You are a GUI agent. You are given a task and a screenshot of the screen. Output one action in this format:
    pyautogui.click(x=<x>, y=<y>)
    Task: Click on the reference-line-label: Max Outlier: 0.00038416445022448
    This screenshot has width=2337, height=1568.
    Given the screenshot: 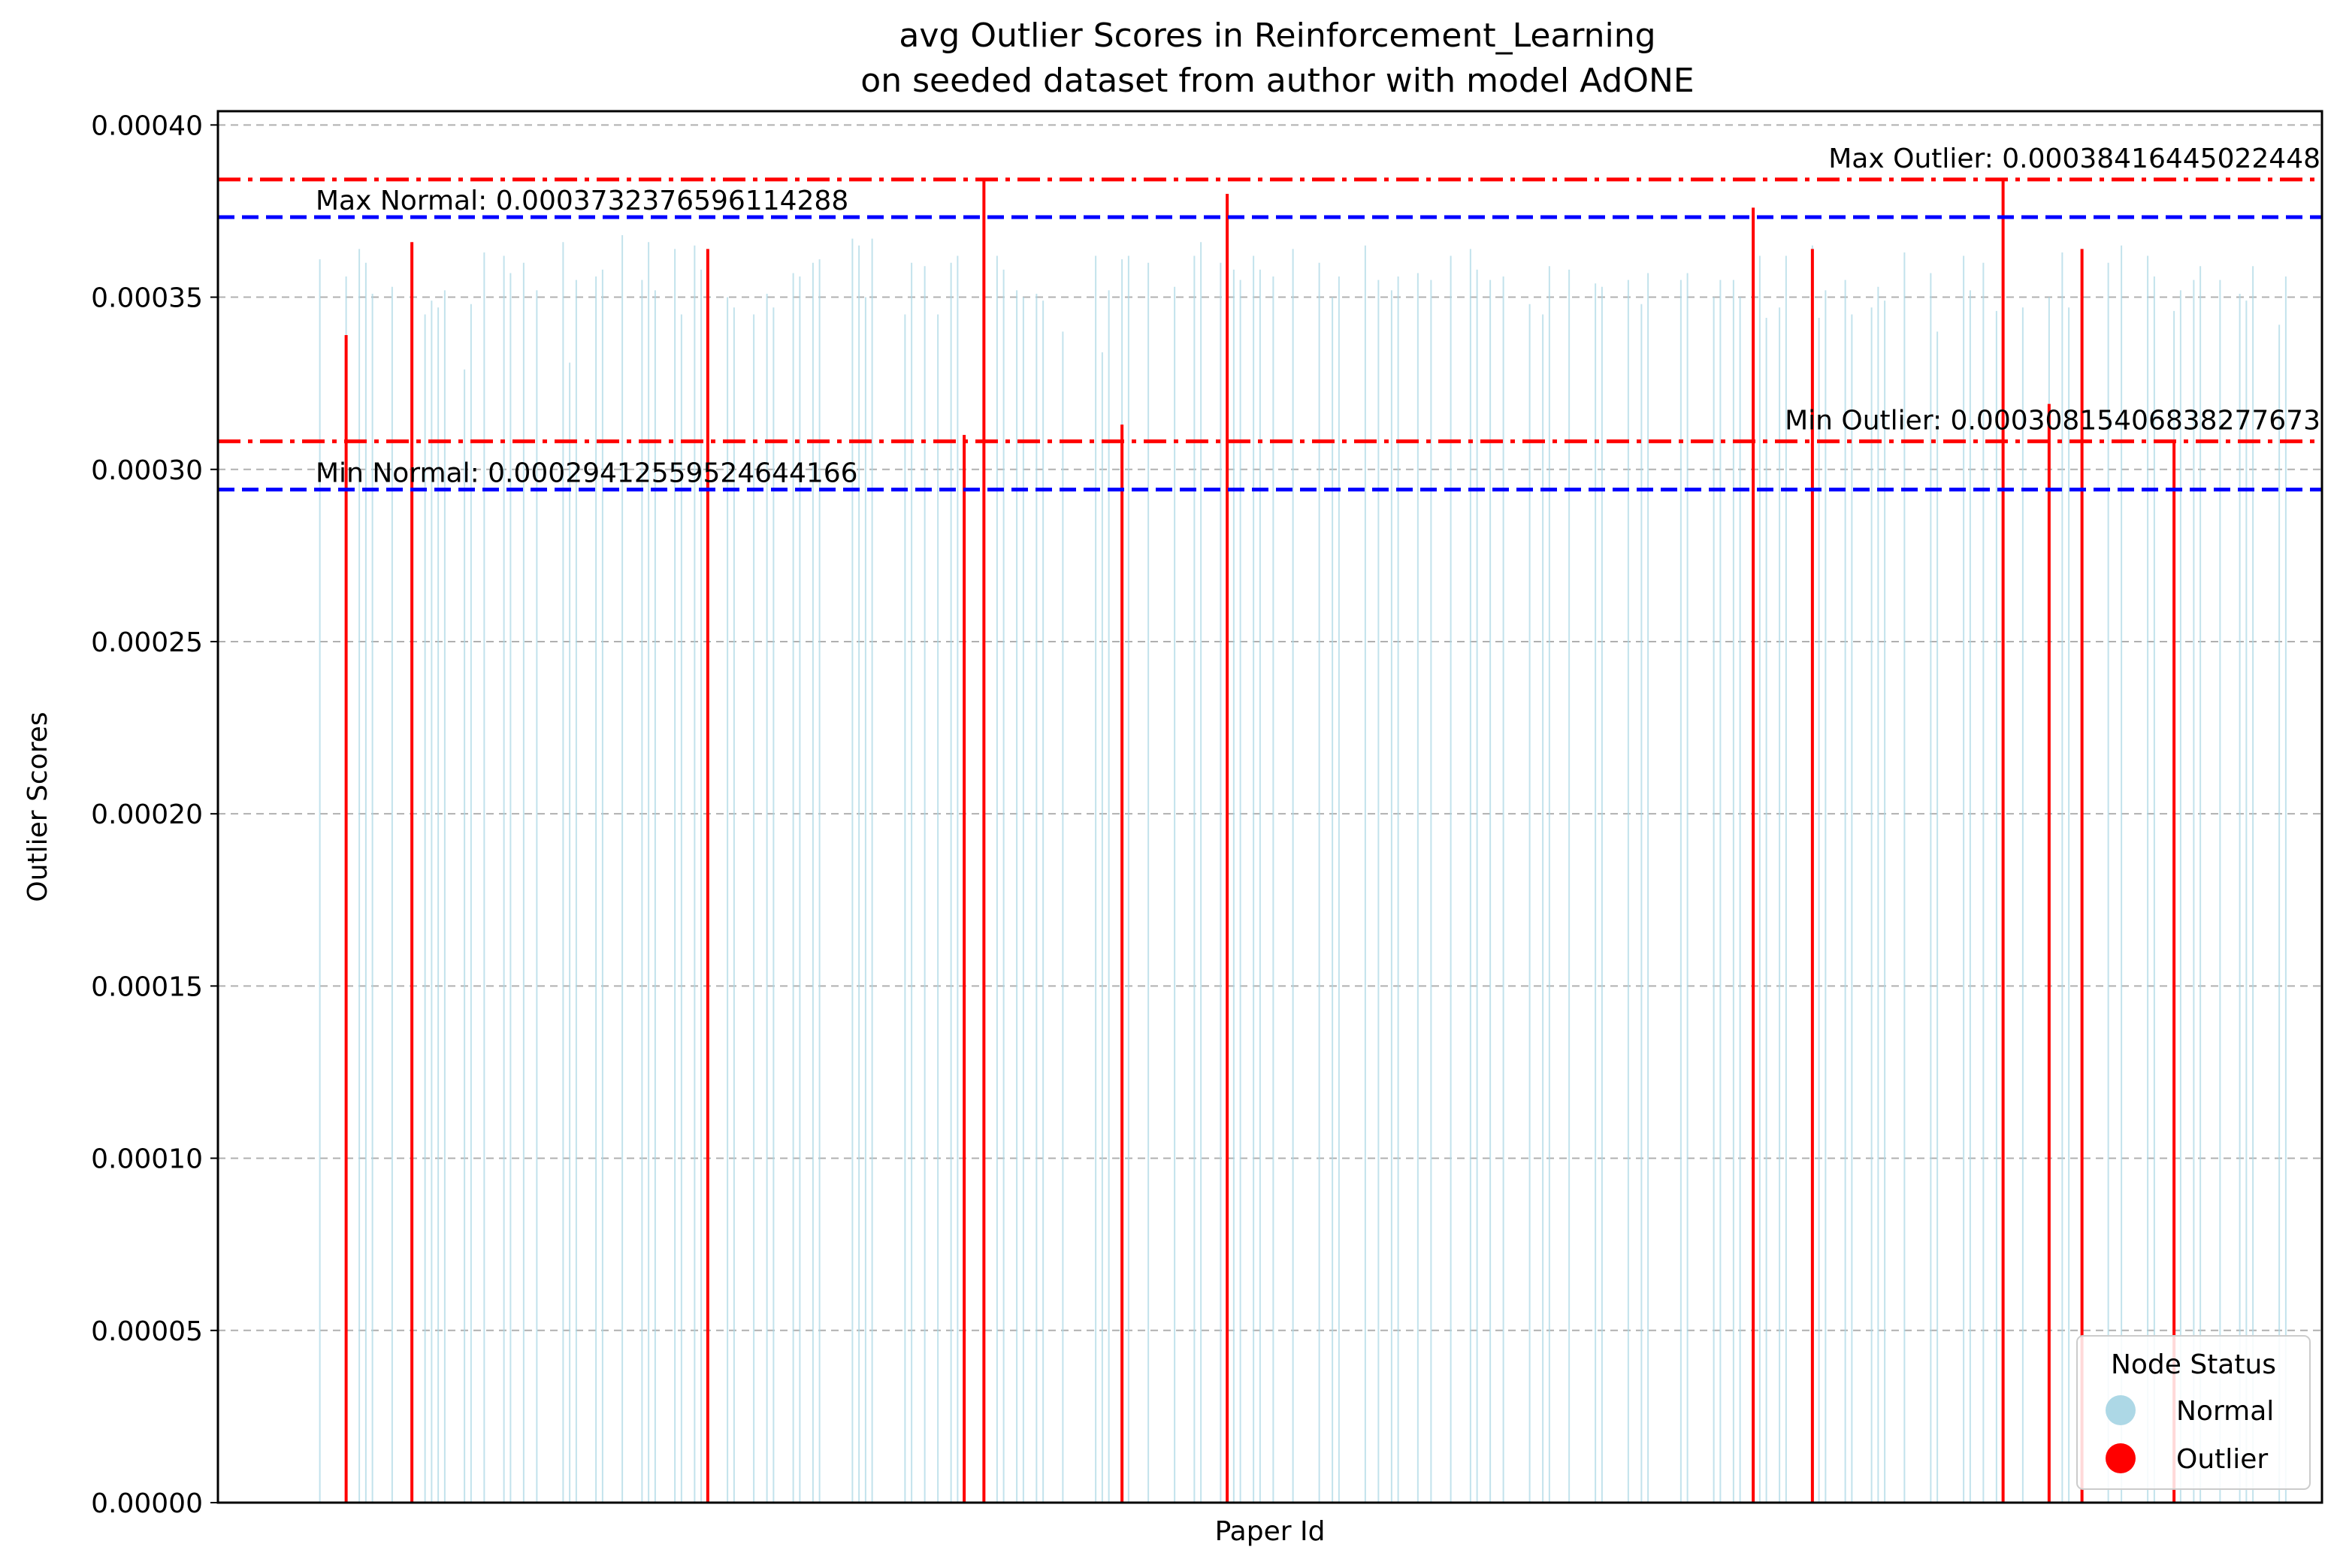 What is the action you would take?
    pyautogui.click(x=2074, y=159)
    